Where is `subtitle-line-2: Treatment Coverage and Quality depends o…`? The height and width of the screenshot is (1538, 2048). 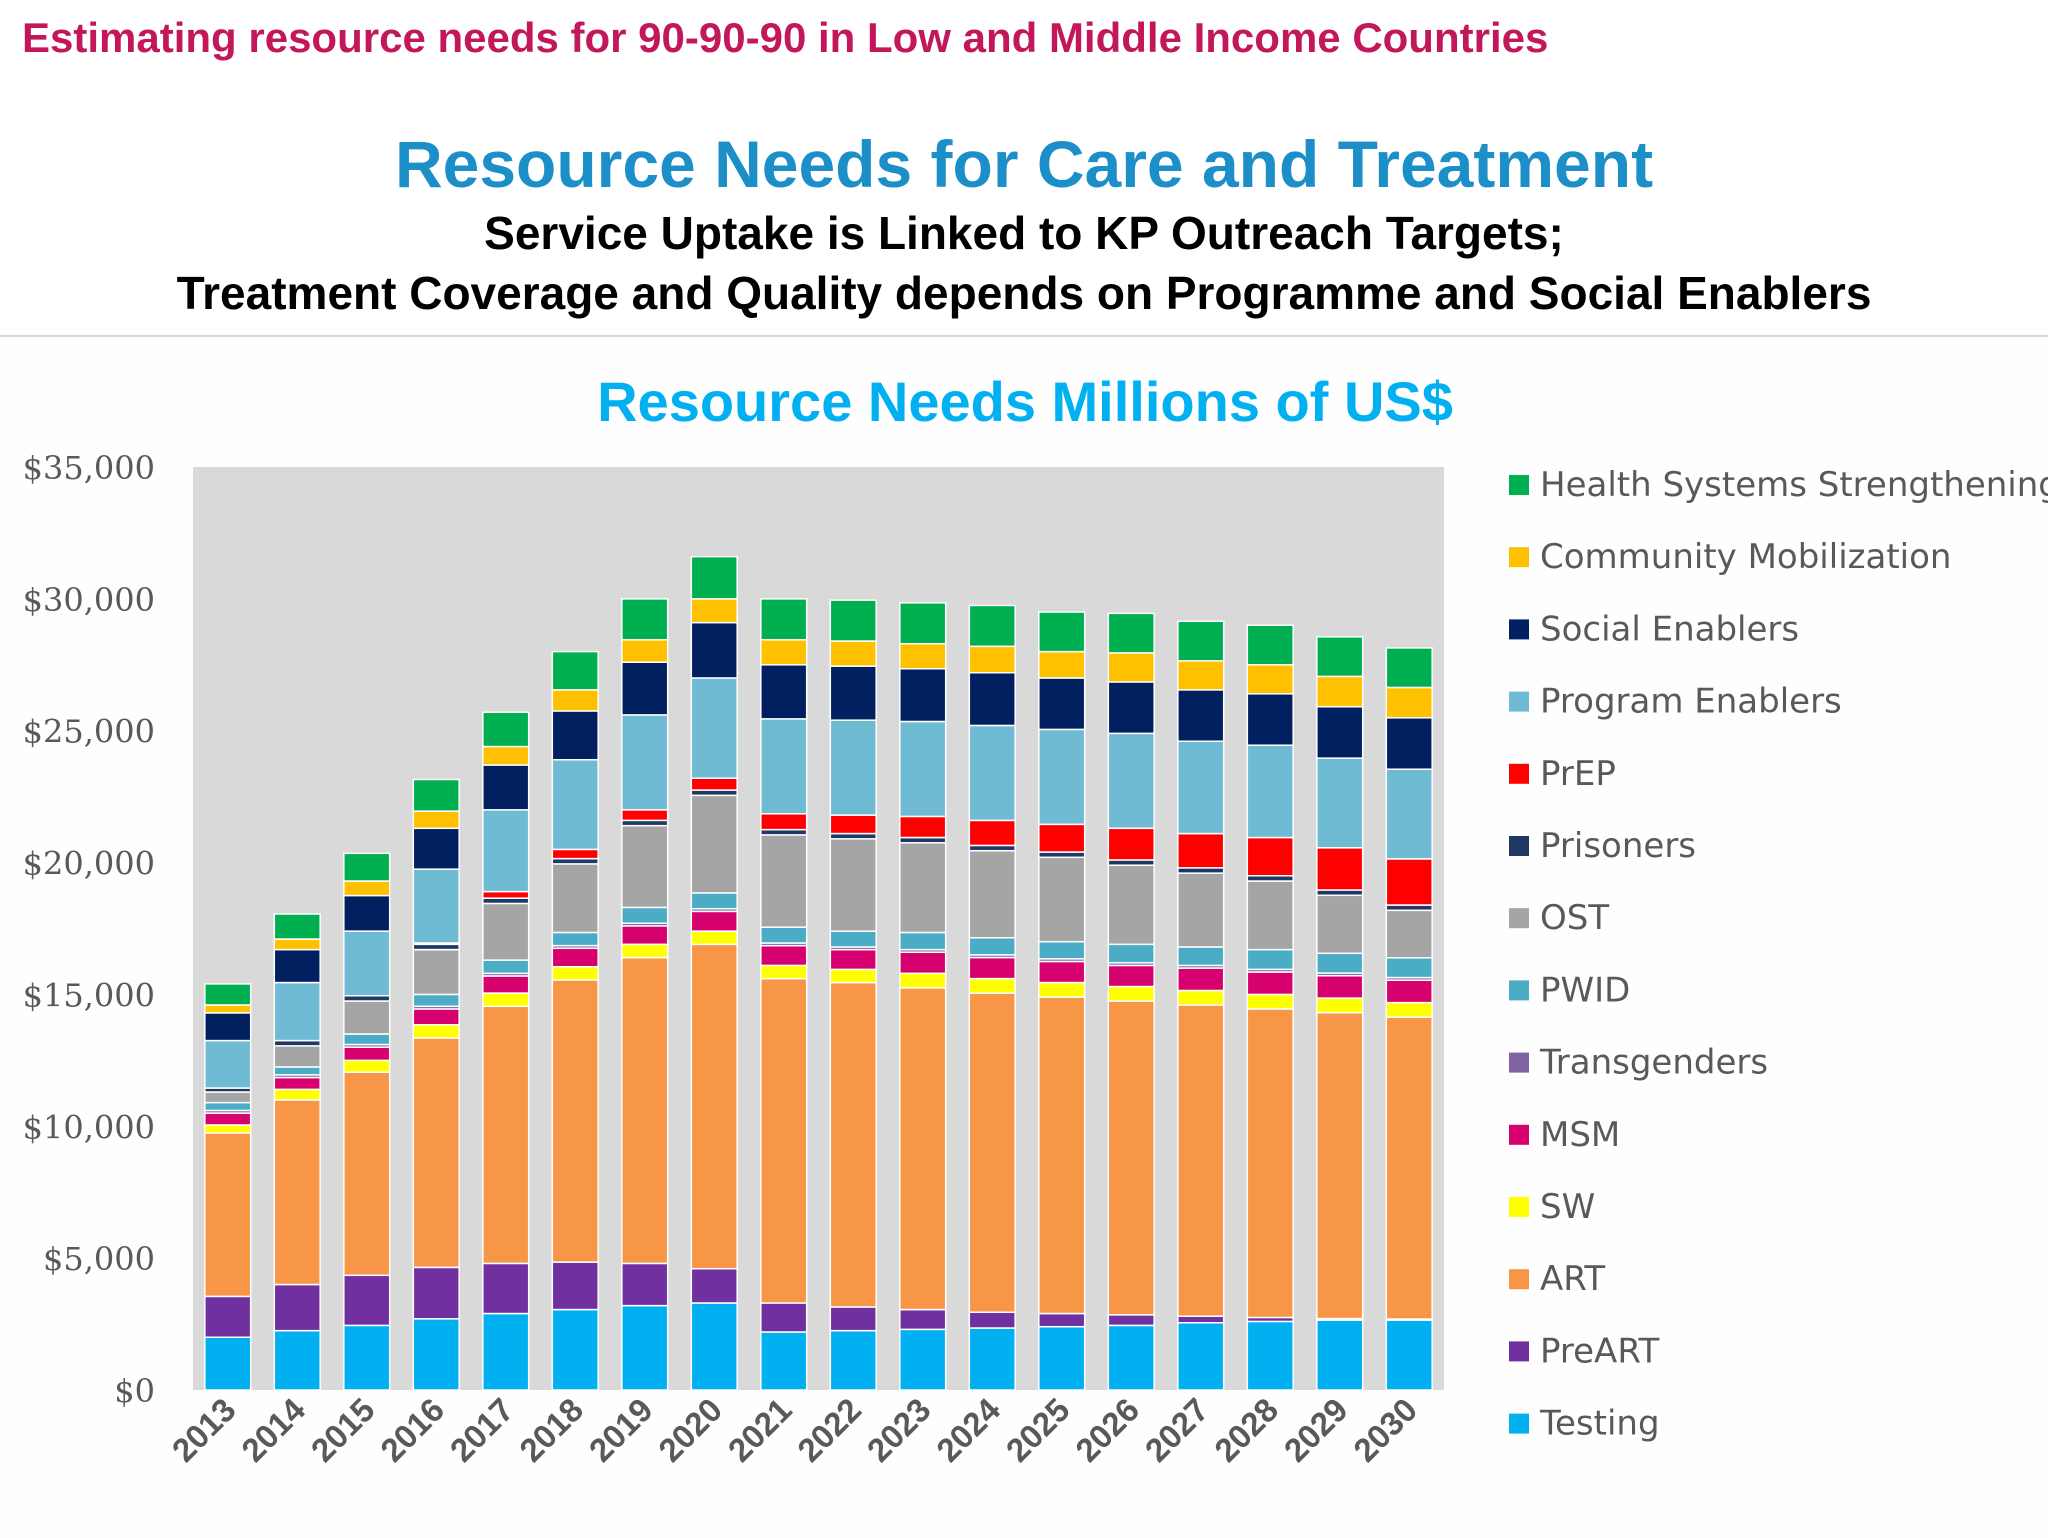 subtitle-line-2: Treatment Coverage and Quality depends o… is located at coordinates (1024, 293).